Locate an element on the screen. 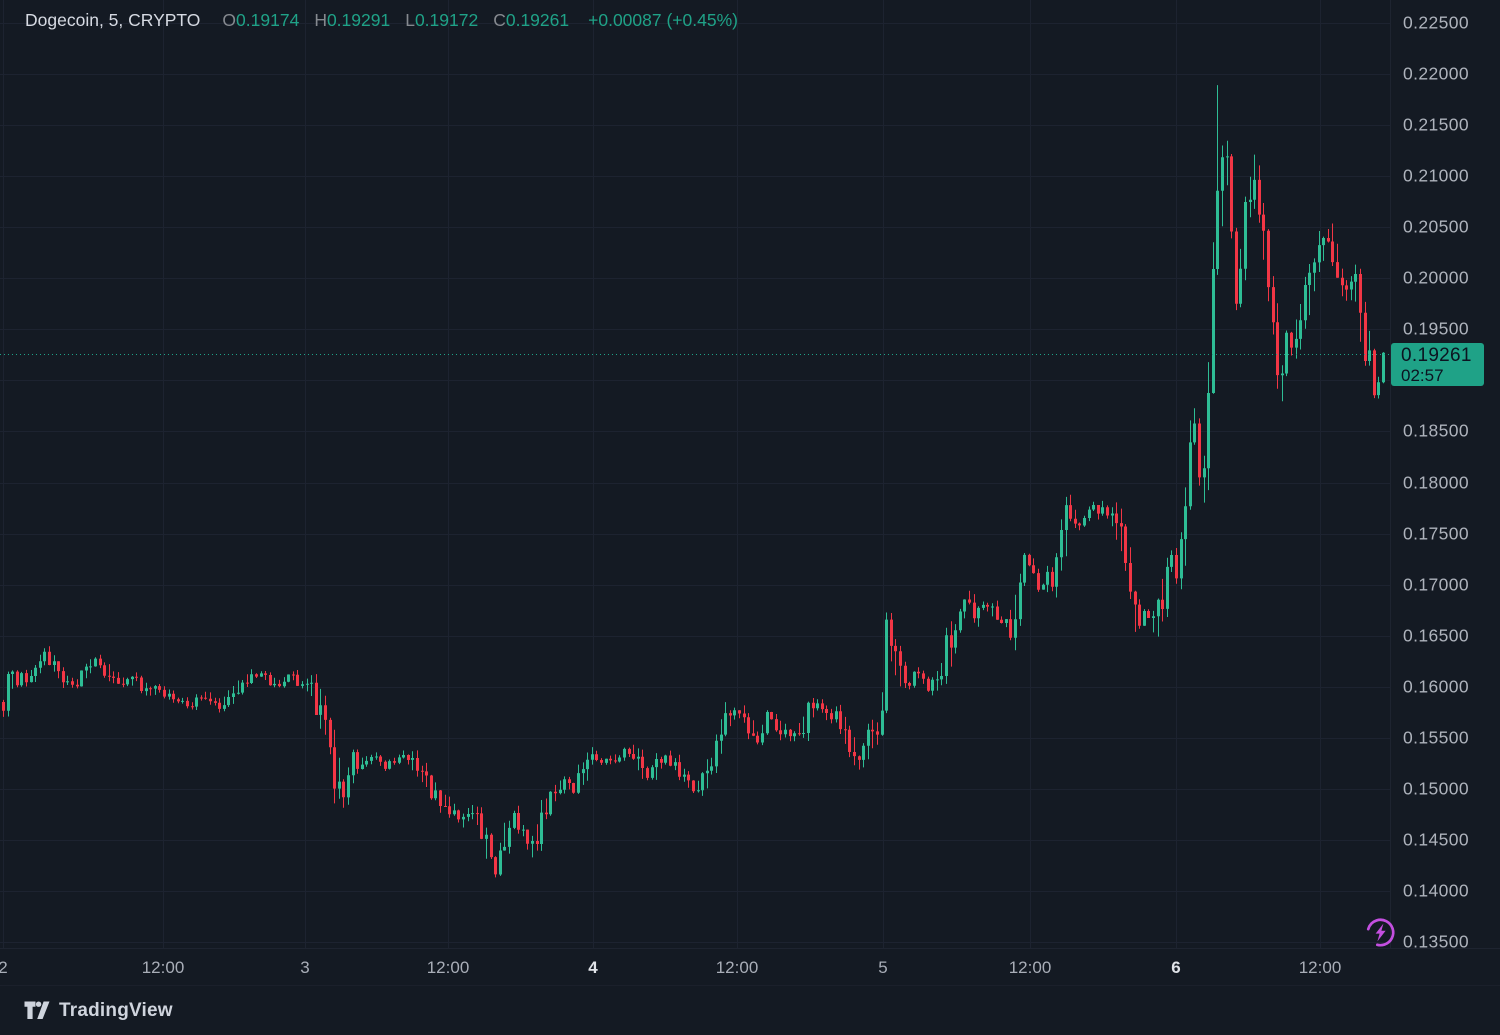  price-axis-label: 0.17500 is located at coordinates (1436, 533).